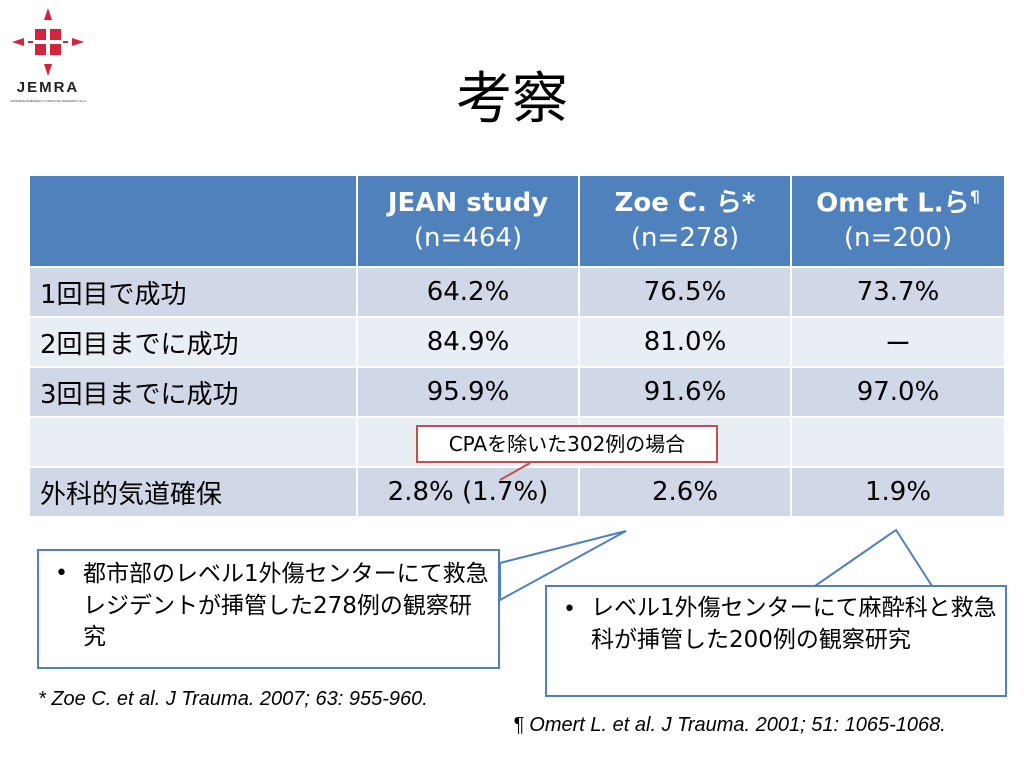 Image resolution: width=1024 pixels, height=768 pixels. I want to click on header-mark: *, so click(748, 202).